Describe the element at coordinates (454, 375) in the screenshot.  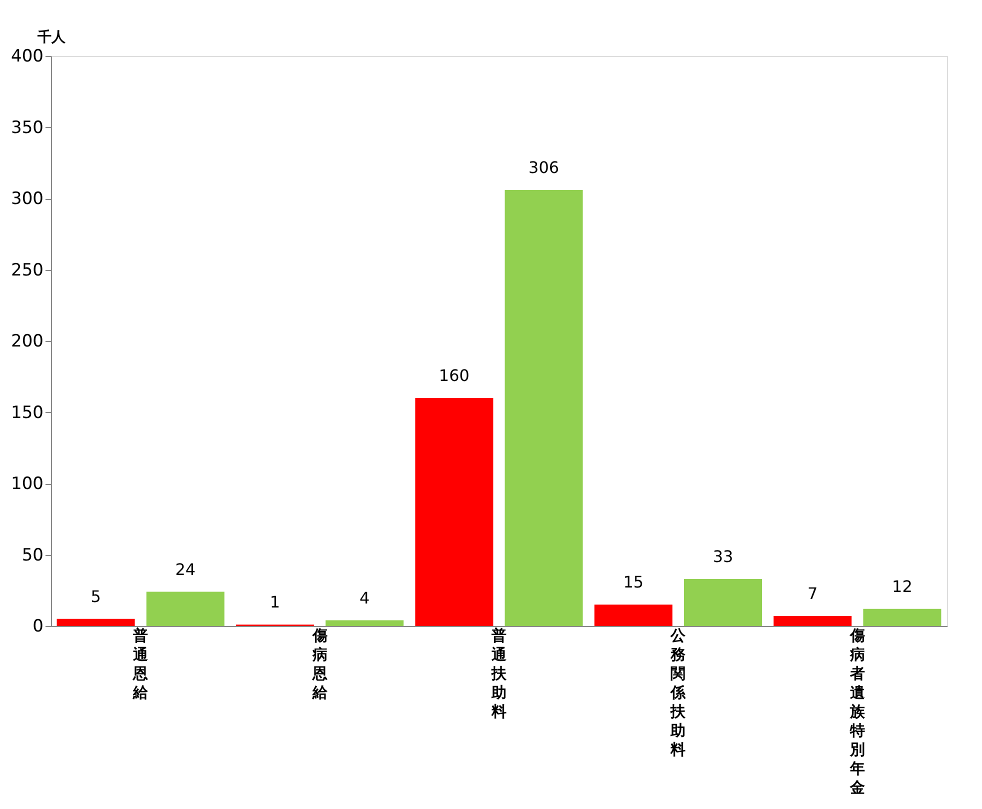
I see `data-label: 160` at that location.